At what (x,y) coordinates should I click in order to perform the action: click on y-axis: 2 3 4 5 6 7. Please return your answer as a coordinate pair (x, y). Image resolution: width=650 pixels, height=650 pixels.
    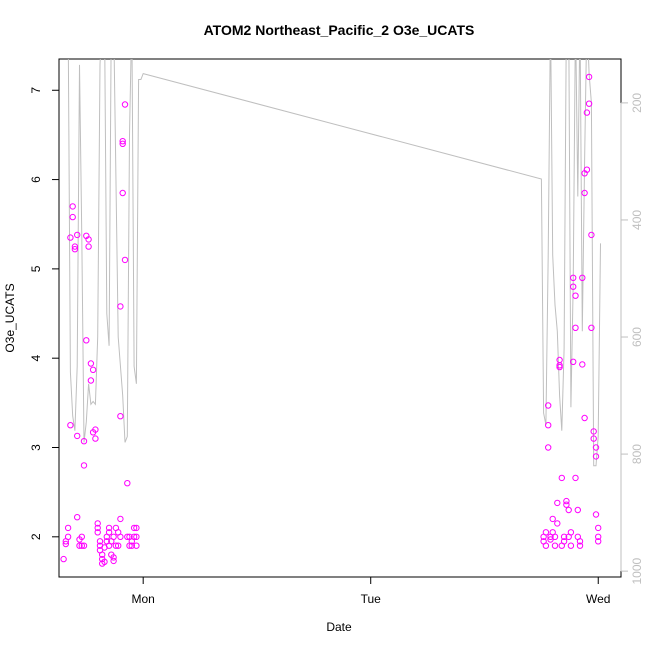
    Looking at the image, I should click on (44, 313).